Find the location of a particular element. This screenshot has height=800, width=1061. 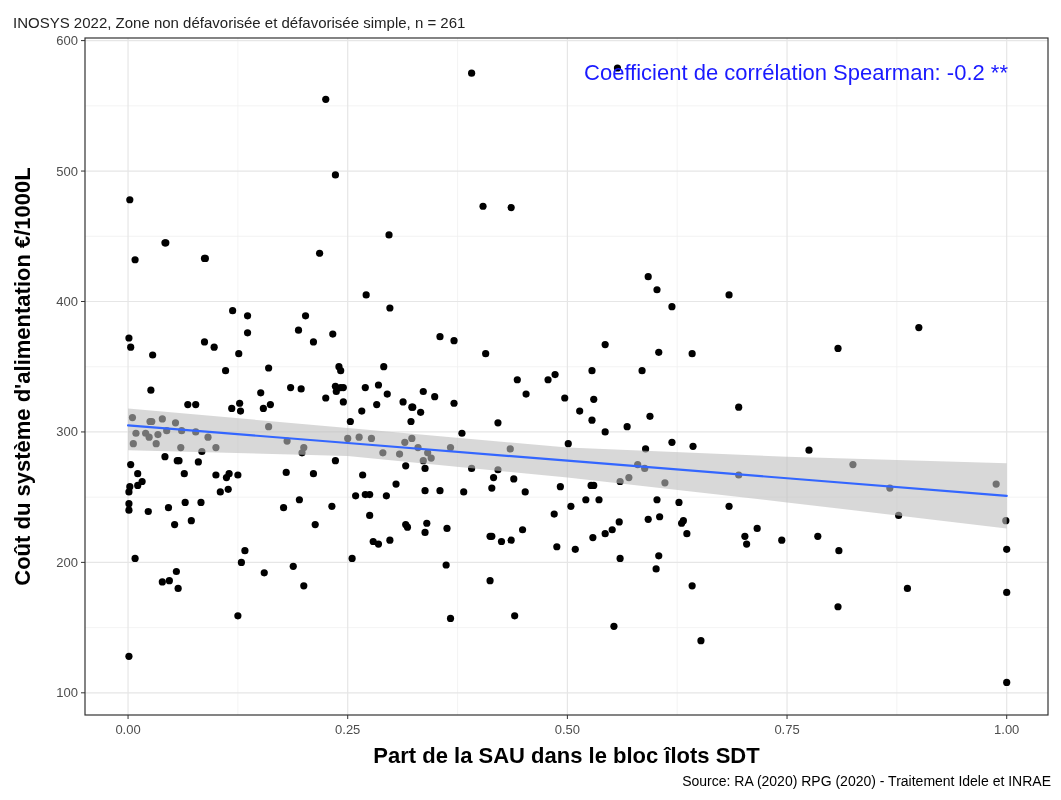

y-axis-title: Coût du système d'alimentation €/1000L is located at coordinates (22, 376).